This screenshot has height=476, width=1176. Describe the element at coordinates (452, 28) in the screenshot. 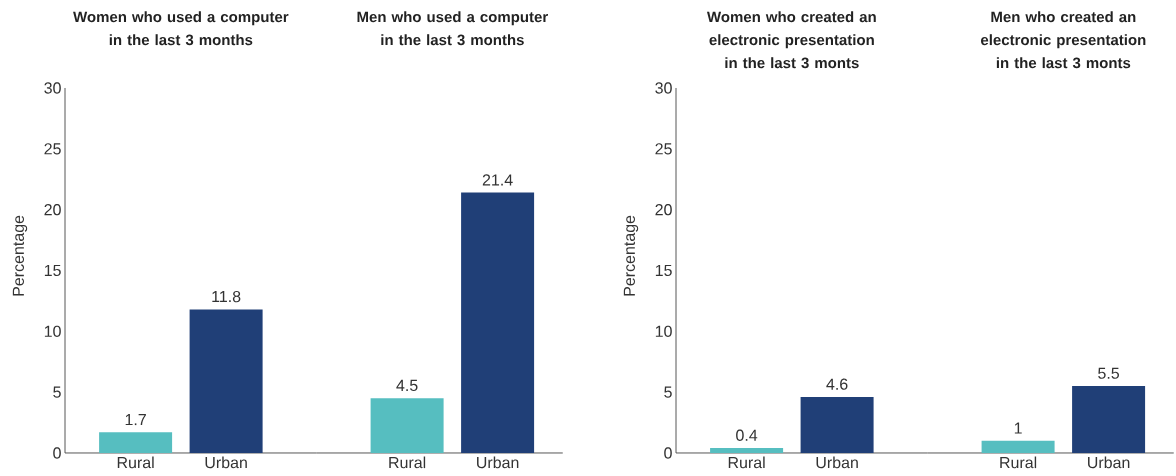

I see `chart-title: Men who used a computer in the last 3 months` at that location.